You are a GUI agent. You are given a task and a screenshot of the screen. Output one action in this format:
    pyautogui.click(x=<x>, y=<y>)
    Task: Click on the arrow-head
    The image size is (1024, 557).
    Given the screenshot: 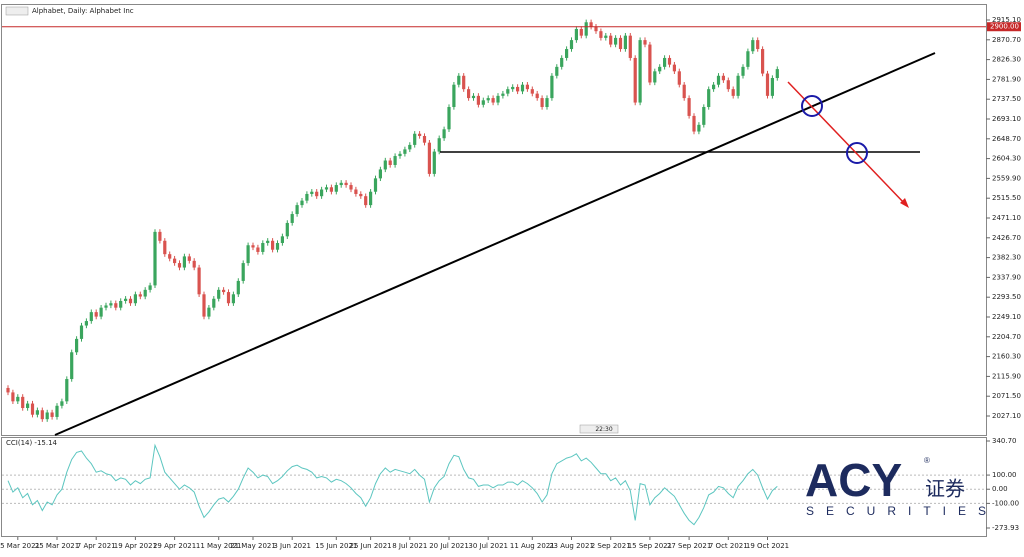 What is the action you would take?
    pyautogui.click(x=904, y=203)
    